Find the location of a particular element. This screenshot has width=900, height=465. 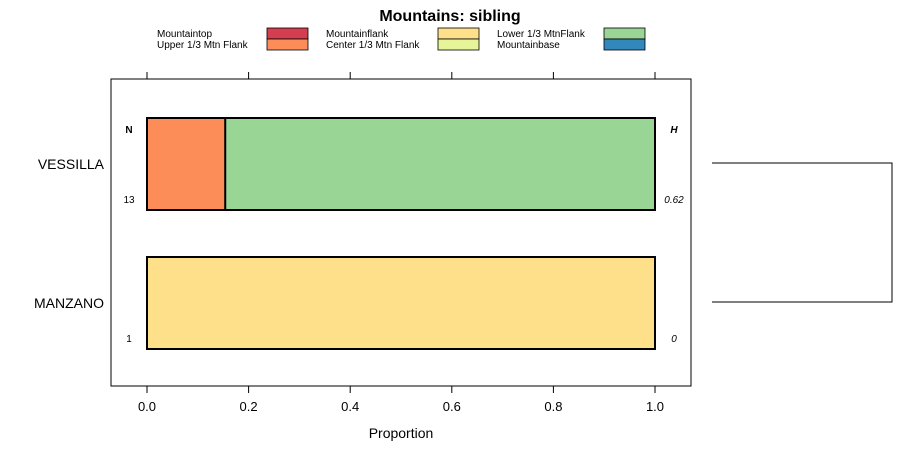

h-value: 0.62 is located at coordinates (674, 200).